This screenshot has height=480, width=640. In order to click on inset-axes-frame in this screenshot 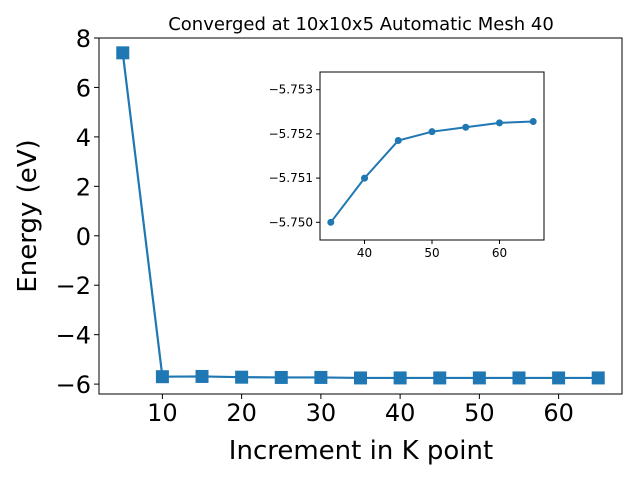, I will do `click(432, 156)`.